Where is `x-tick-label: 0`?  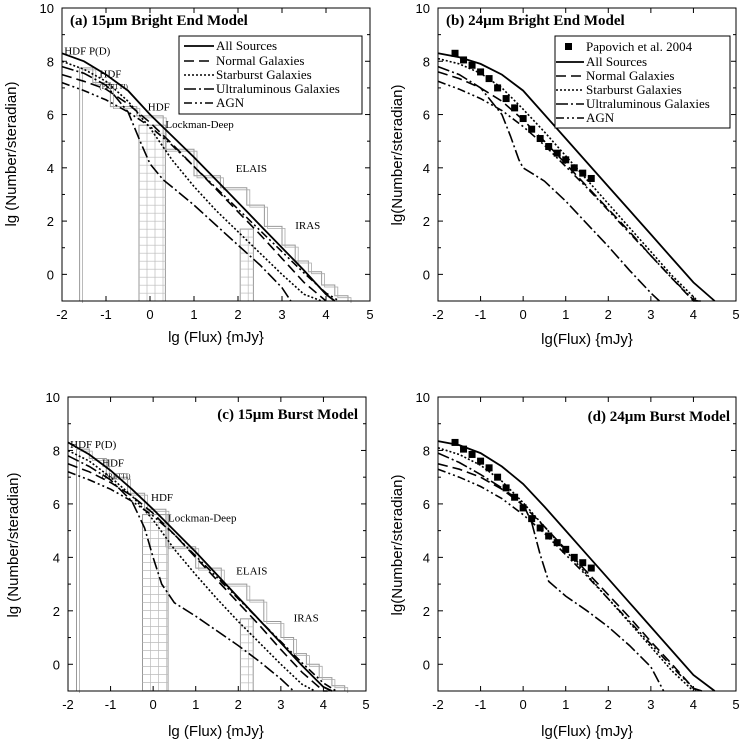
x-tick-label: 0 is located at coordinates (523, 314).